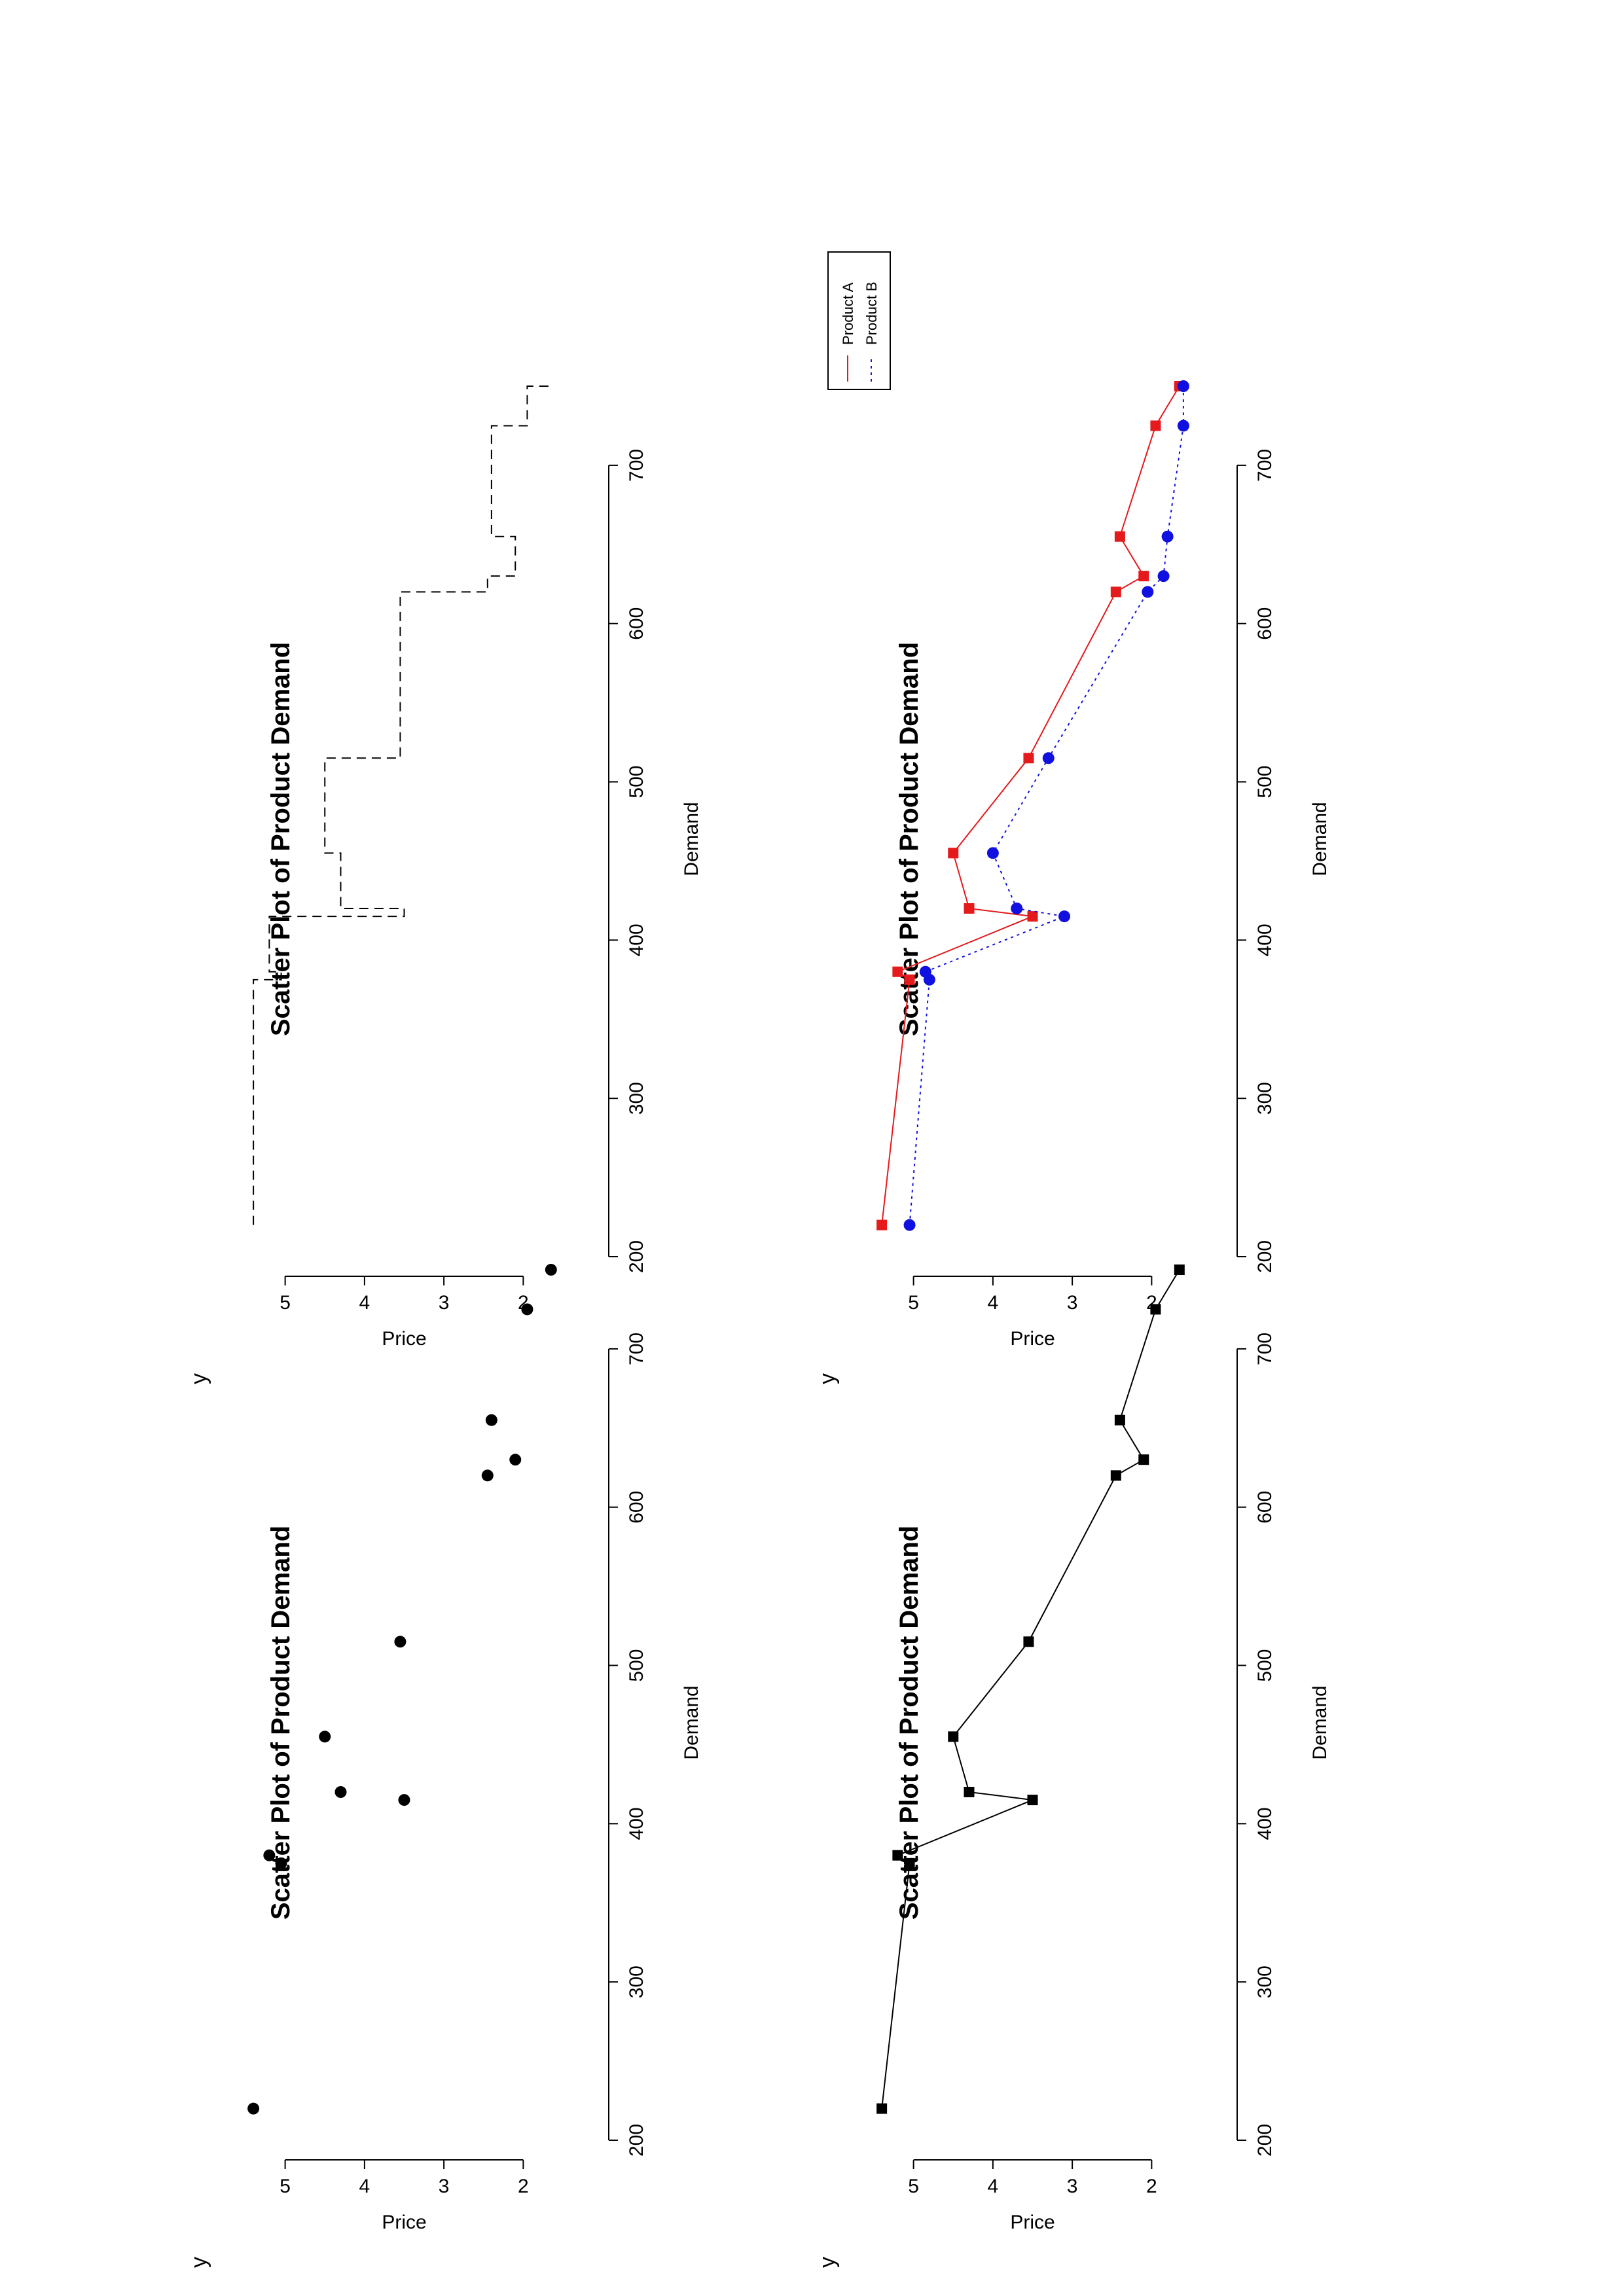 This screenshot has height=2296, width=1624. Describe the element at coordinates (871, 313) in the screenshot. I see `legend-label: Product B` at that location.